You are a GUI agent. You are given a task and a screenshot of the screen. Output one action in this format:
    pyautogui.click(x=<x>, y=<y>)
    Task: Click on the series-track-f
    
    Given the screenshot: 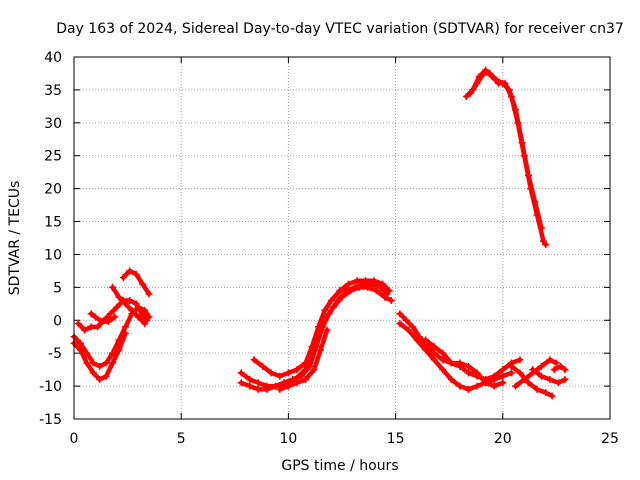 What is the action you would take?
    pyautogui.click(x=103, y=318)
    